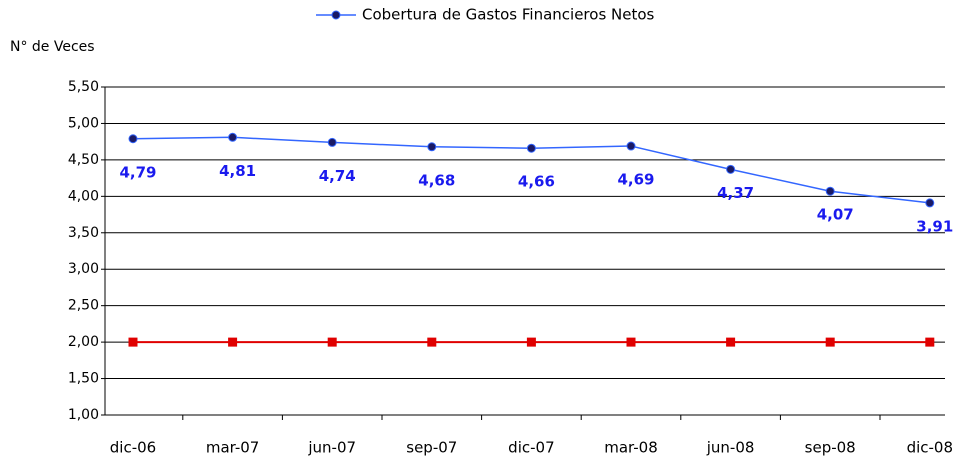 The width and height of the screenshot is (962, 464). Describe the element at coordinates (133, 448) in the screenshot. I see `x-tick-label: dic-06` at that location.